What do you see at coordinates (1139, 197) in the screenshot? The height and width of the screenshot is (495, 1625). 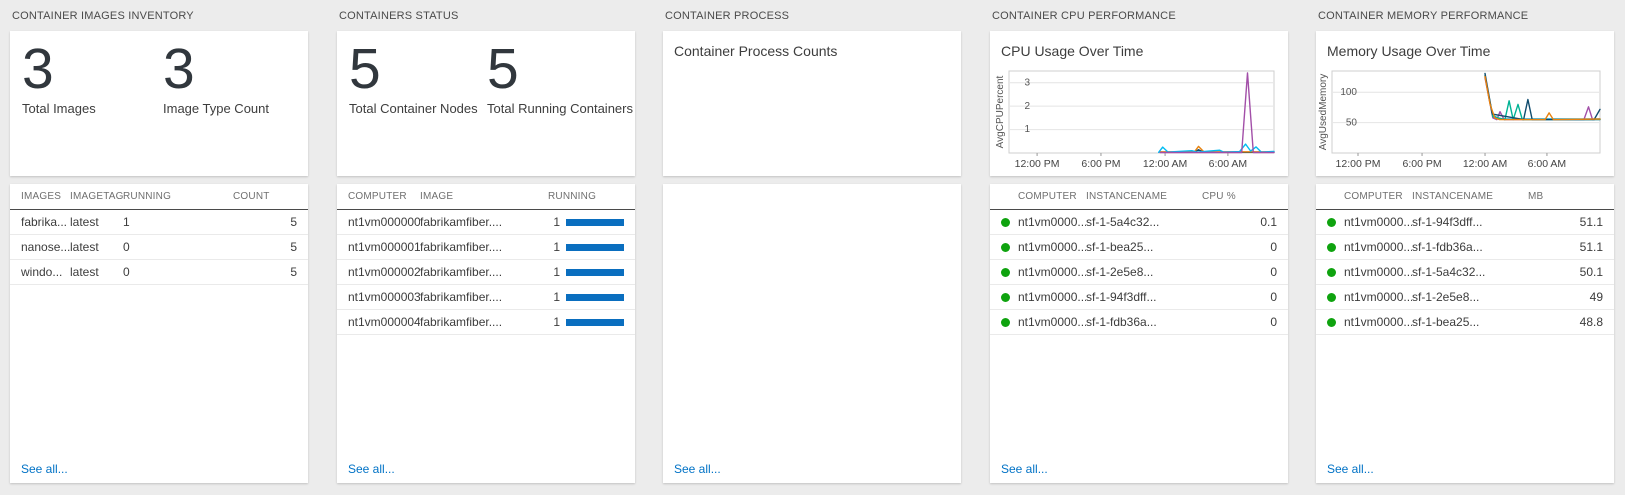 I see `table-header-row: COMPUTER INSTANCENAME CPU %` at bounding box center [1139, 197].